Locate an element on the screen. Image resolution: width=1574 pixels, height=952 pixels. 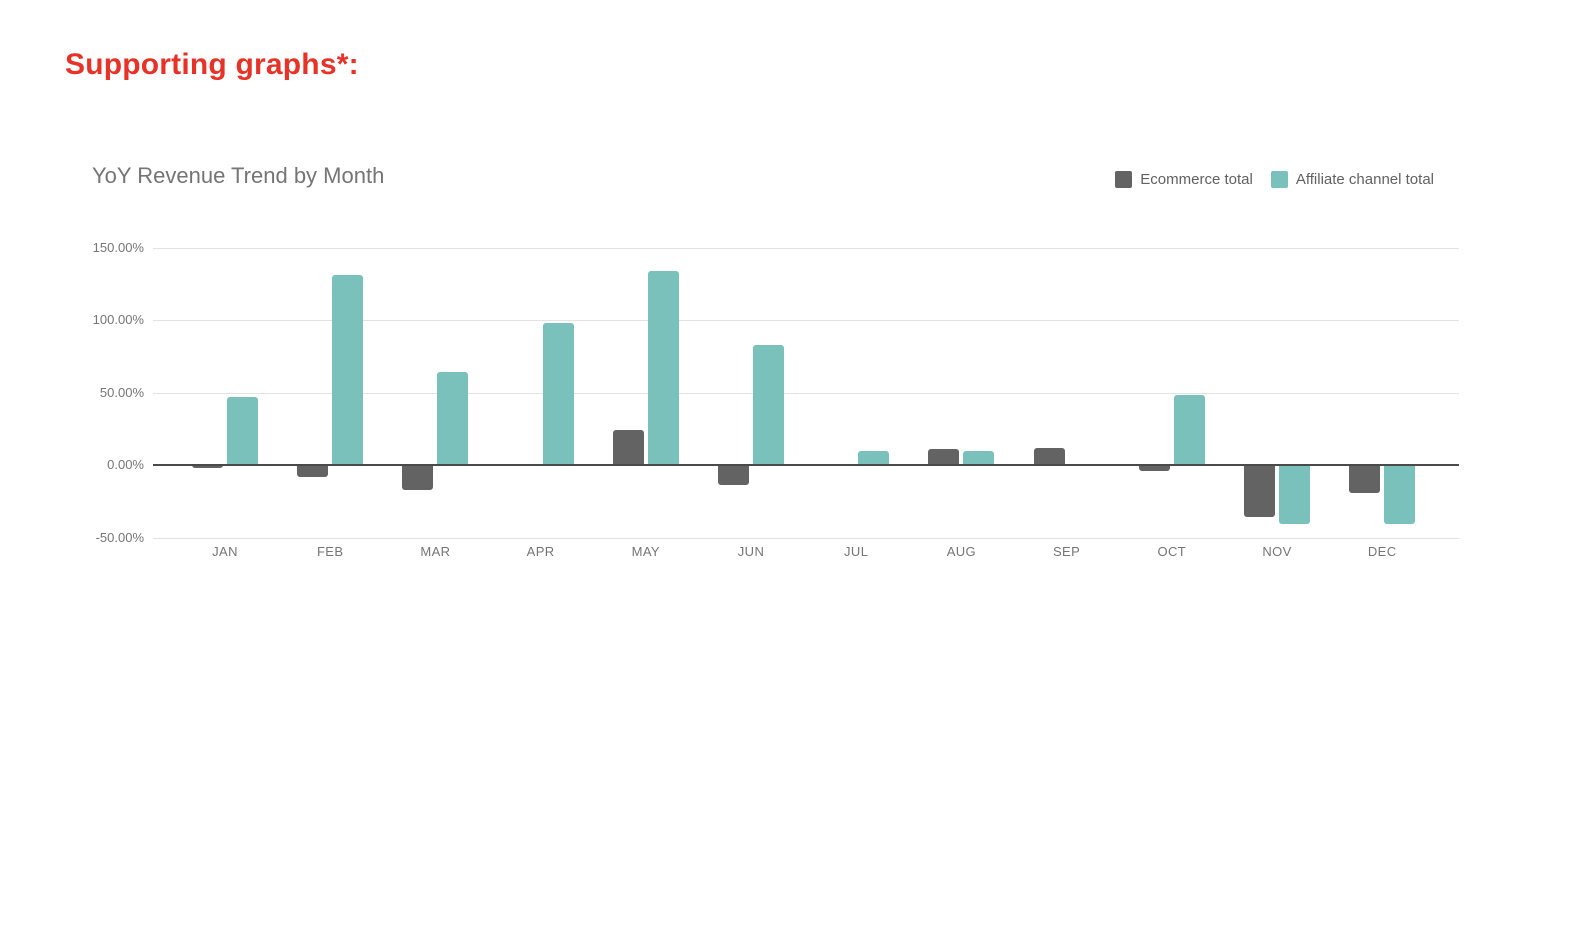
x-axis-month-label: FEB is located at coordinates (330, 551).